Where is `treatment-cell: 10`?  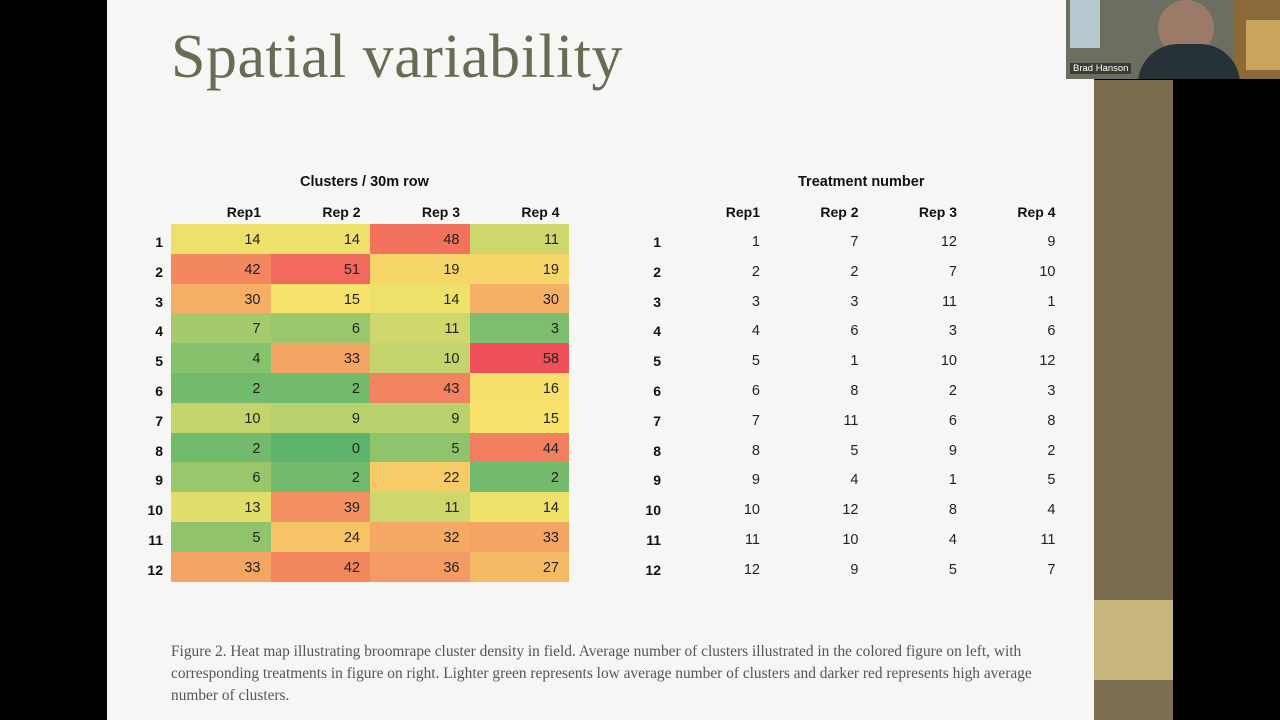
treatment-cell: 10 is located at coordinates (751, 510).